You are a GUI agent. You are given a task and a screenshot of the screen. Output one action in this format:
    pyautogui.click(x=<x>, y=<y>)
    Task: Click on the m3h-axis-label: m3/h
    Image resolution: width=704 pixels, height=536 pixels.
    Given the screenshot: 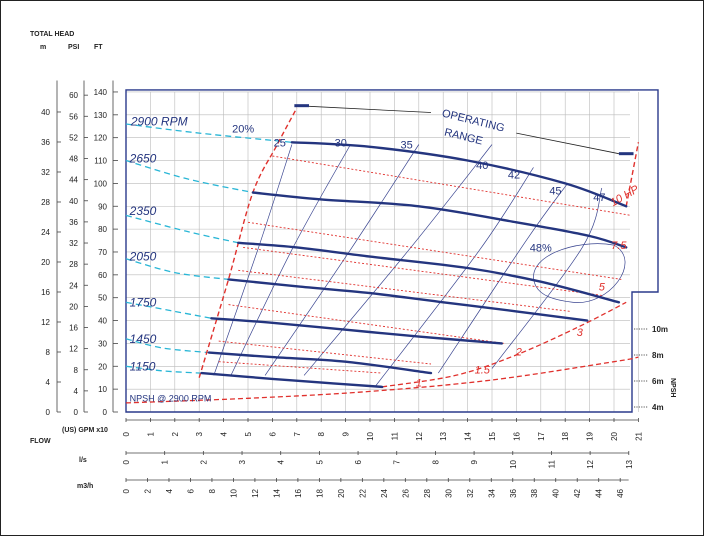 What is the action you would take?
    pyautogui.click(x=85, y=486)
    